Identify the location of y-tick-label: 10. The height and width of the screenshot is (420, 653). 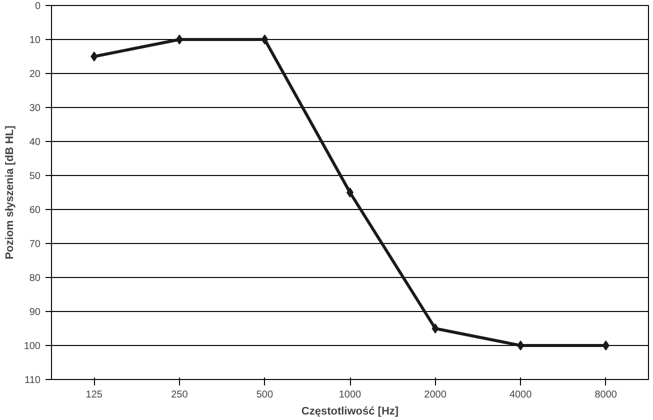
(35, 40).